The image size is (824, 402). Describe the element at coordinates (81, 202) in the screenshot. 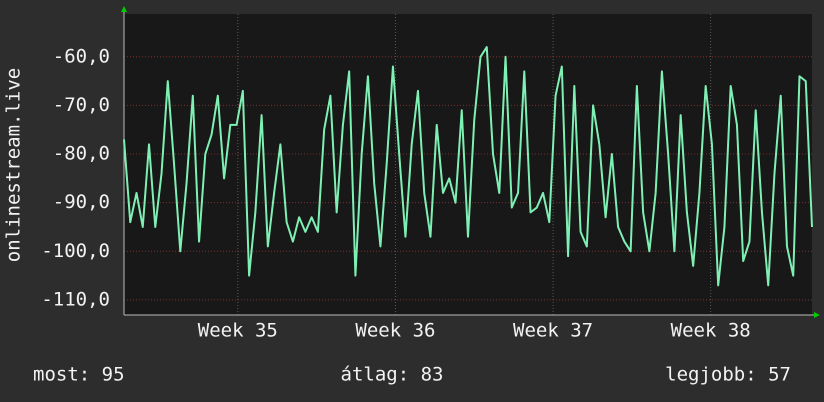

I see `y-tick-label: -90,0` at that location.